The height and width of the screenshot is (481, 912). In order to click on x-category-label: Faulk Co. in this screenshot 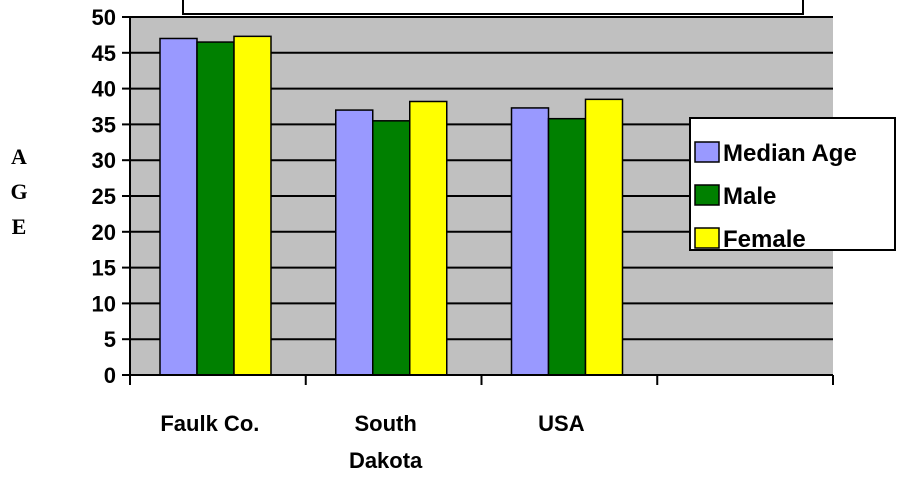, I will do `click(209, 423)`.